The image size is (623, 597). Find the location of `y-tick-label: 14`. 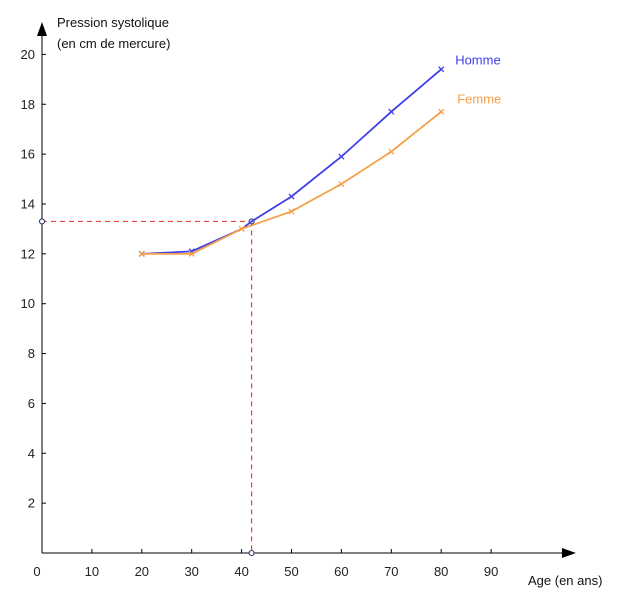

y-tick-label: 14 is located at coordinates (28, 203).